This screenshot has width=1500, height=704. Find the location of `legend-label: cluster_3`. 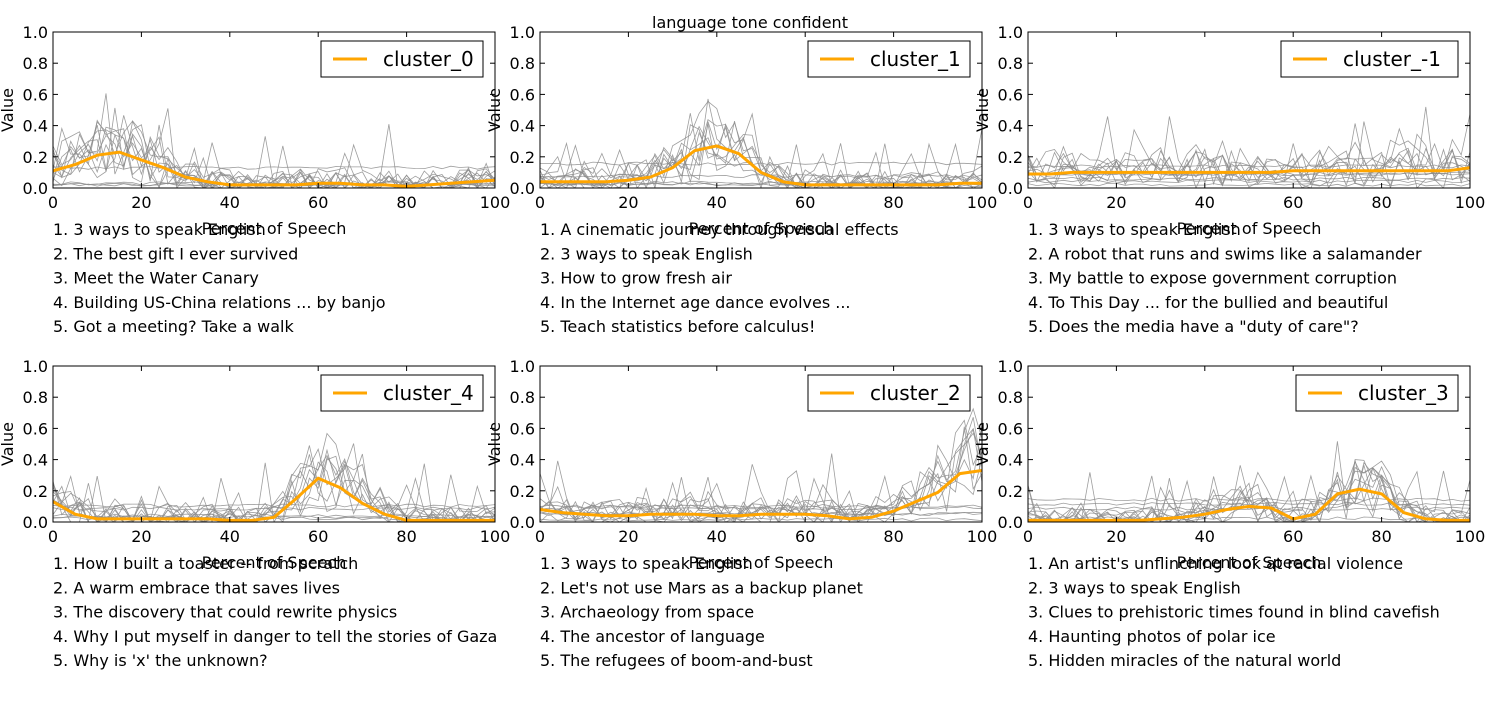

legend-label: cluster_3 is located at coordinates (1403, 393).